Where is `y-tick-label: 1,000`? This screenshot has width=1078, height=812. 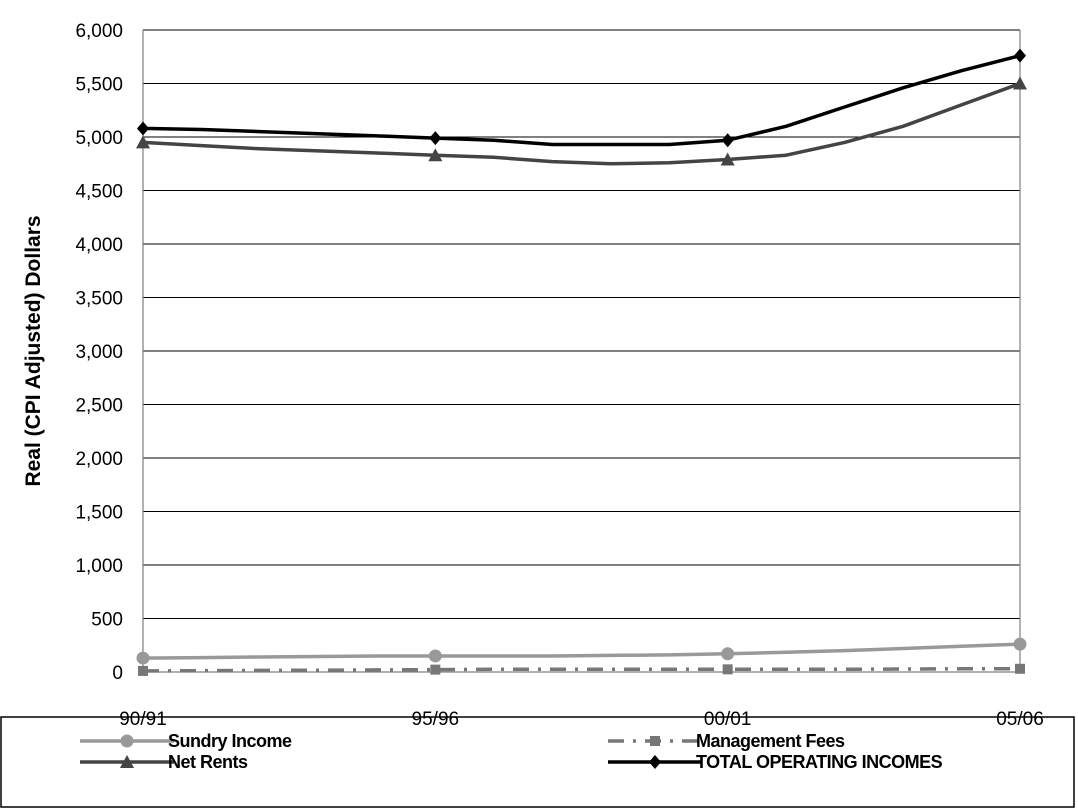
y-tick-label: 1,000 is located at coordinates (99, 566).